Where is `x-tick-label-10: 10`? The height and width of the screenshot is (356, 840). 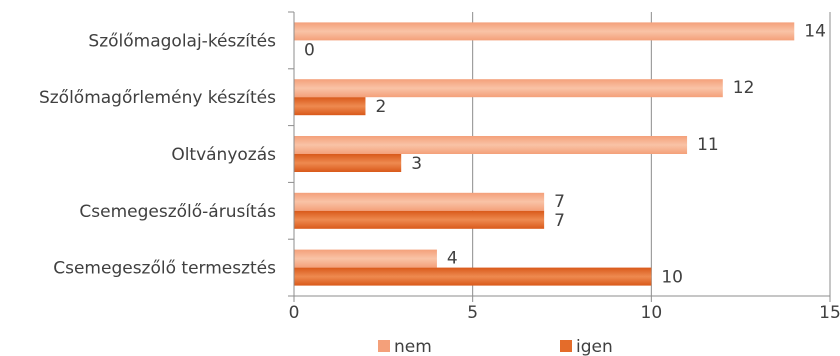
x-tick-label-10: 10 is located at coordinates (652, 313).